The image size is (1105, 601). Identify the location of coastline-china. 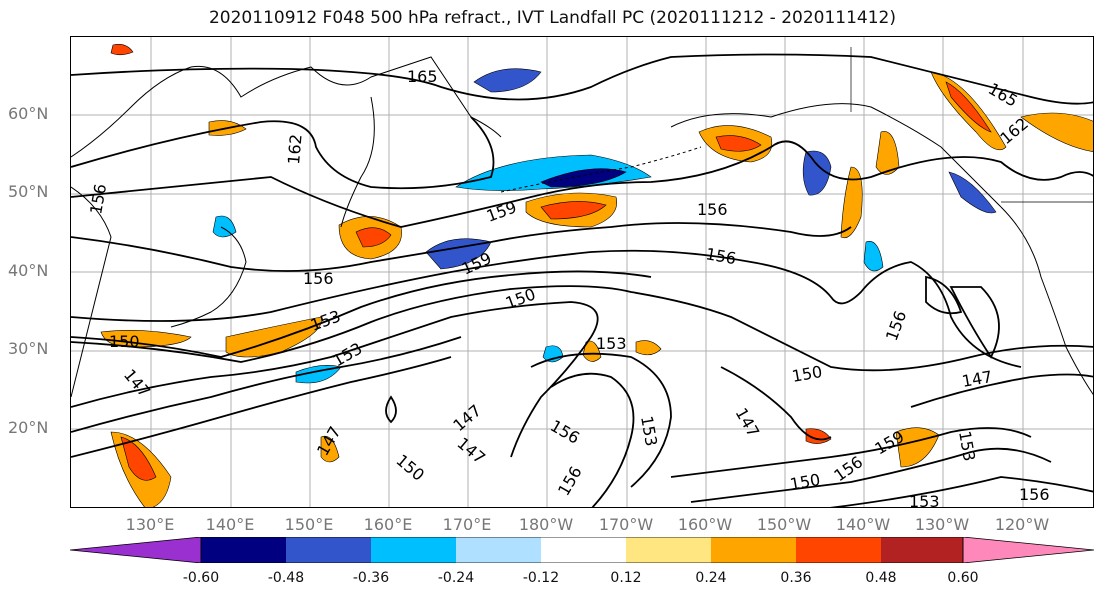
(91, 292).